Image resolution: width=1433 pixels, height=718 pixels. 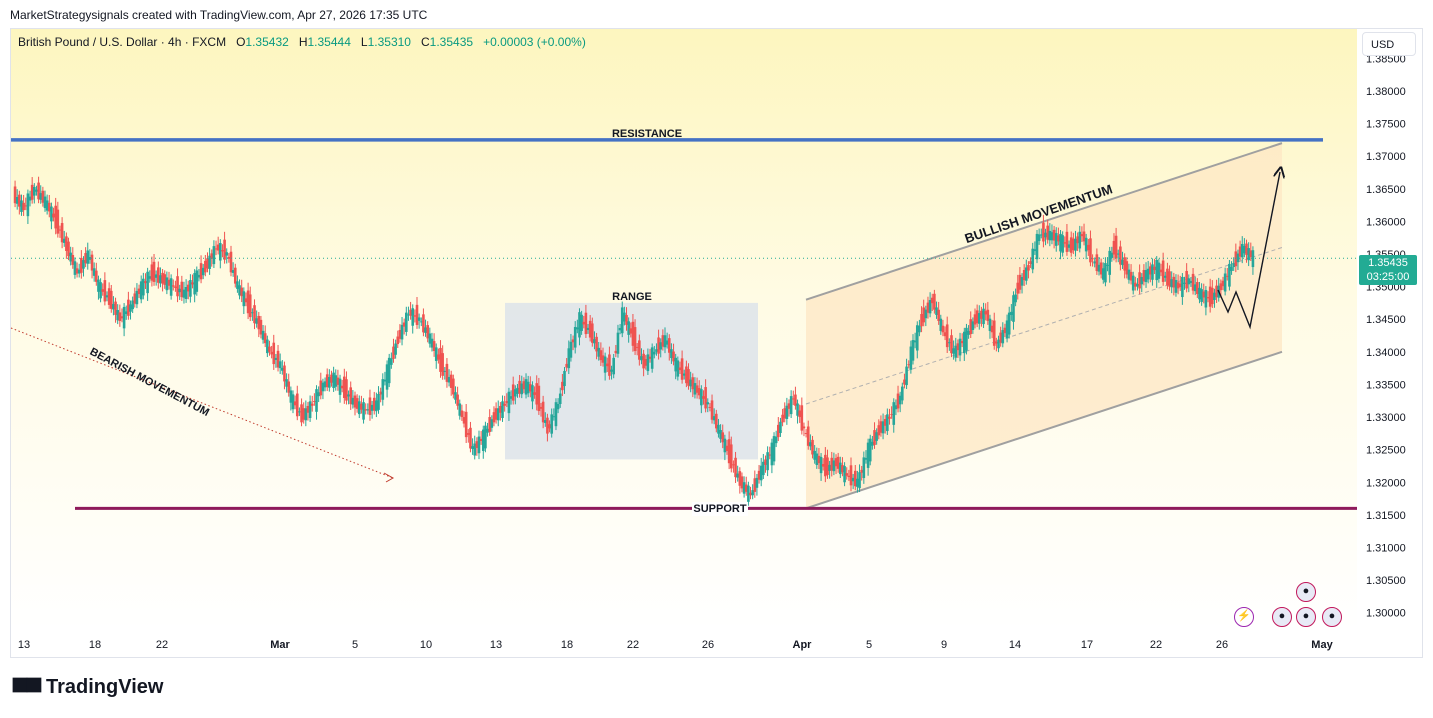 What do you see at coordinates (1389, 44) in the screenshot?
I see `currency-button: USD` at bounding box center [1389, 44].